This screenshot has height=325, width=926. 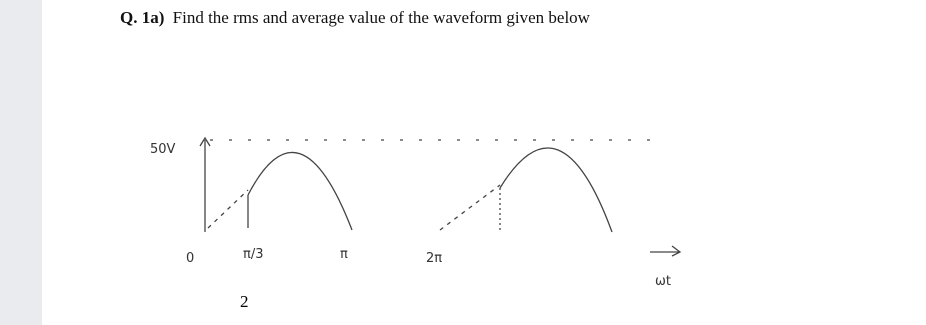 What do you see at coordinates (163, 149) in the screenshot?
I see `peak-label: 50V` at bounding box center [163, 149].